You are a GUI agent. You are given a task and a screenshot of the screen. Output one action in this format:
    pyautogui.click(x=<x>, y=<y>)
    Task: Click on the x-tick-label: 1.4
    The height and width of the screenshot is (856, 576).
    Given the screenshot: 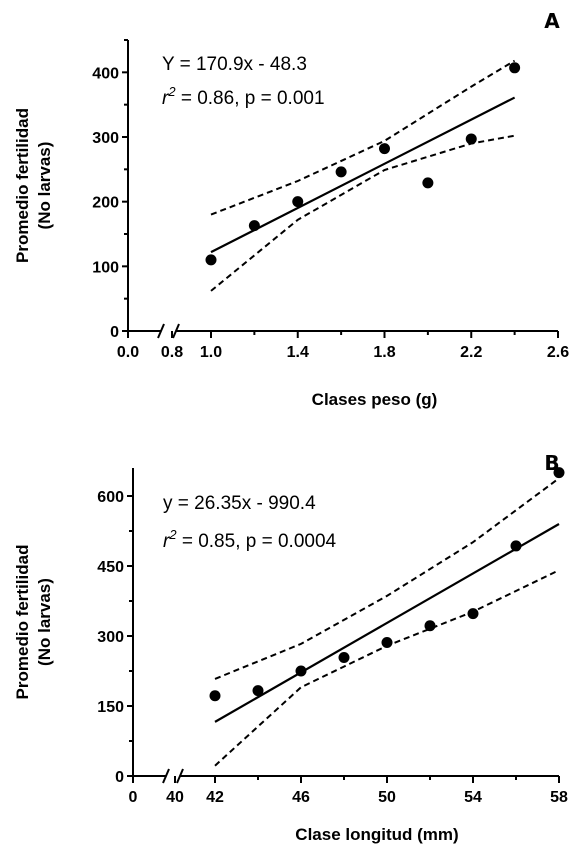 What is the action you would take?
    pyautogui.click(x=298, y=352)
    